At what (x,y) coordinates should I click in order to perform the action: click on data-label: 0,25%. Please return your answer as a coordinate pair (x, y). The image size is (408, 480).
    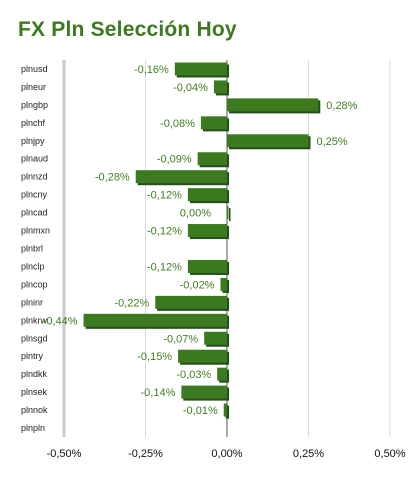
    Looking at the image, I should click on (332, 142).